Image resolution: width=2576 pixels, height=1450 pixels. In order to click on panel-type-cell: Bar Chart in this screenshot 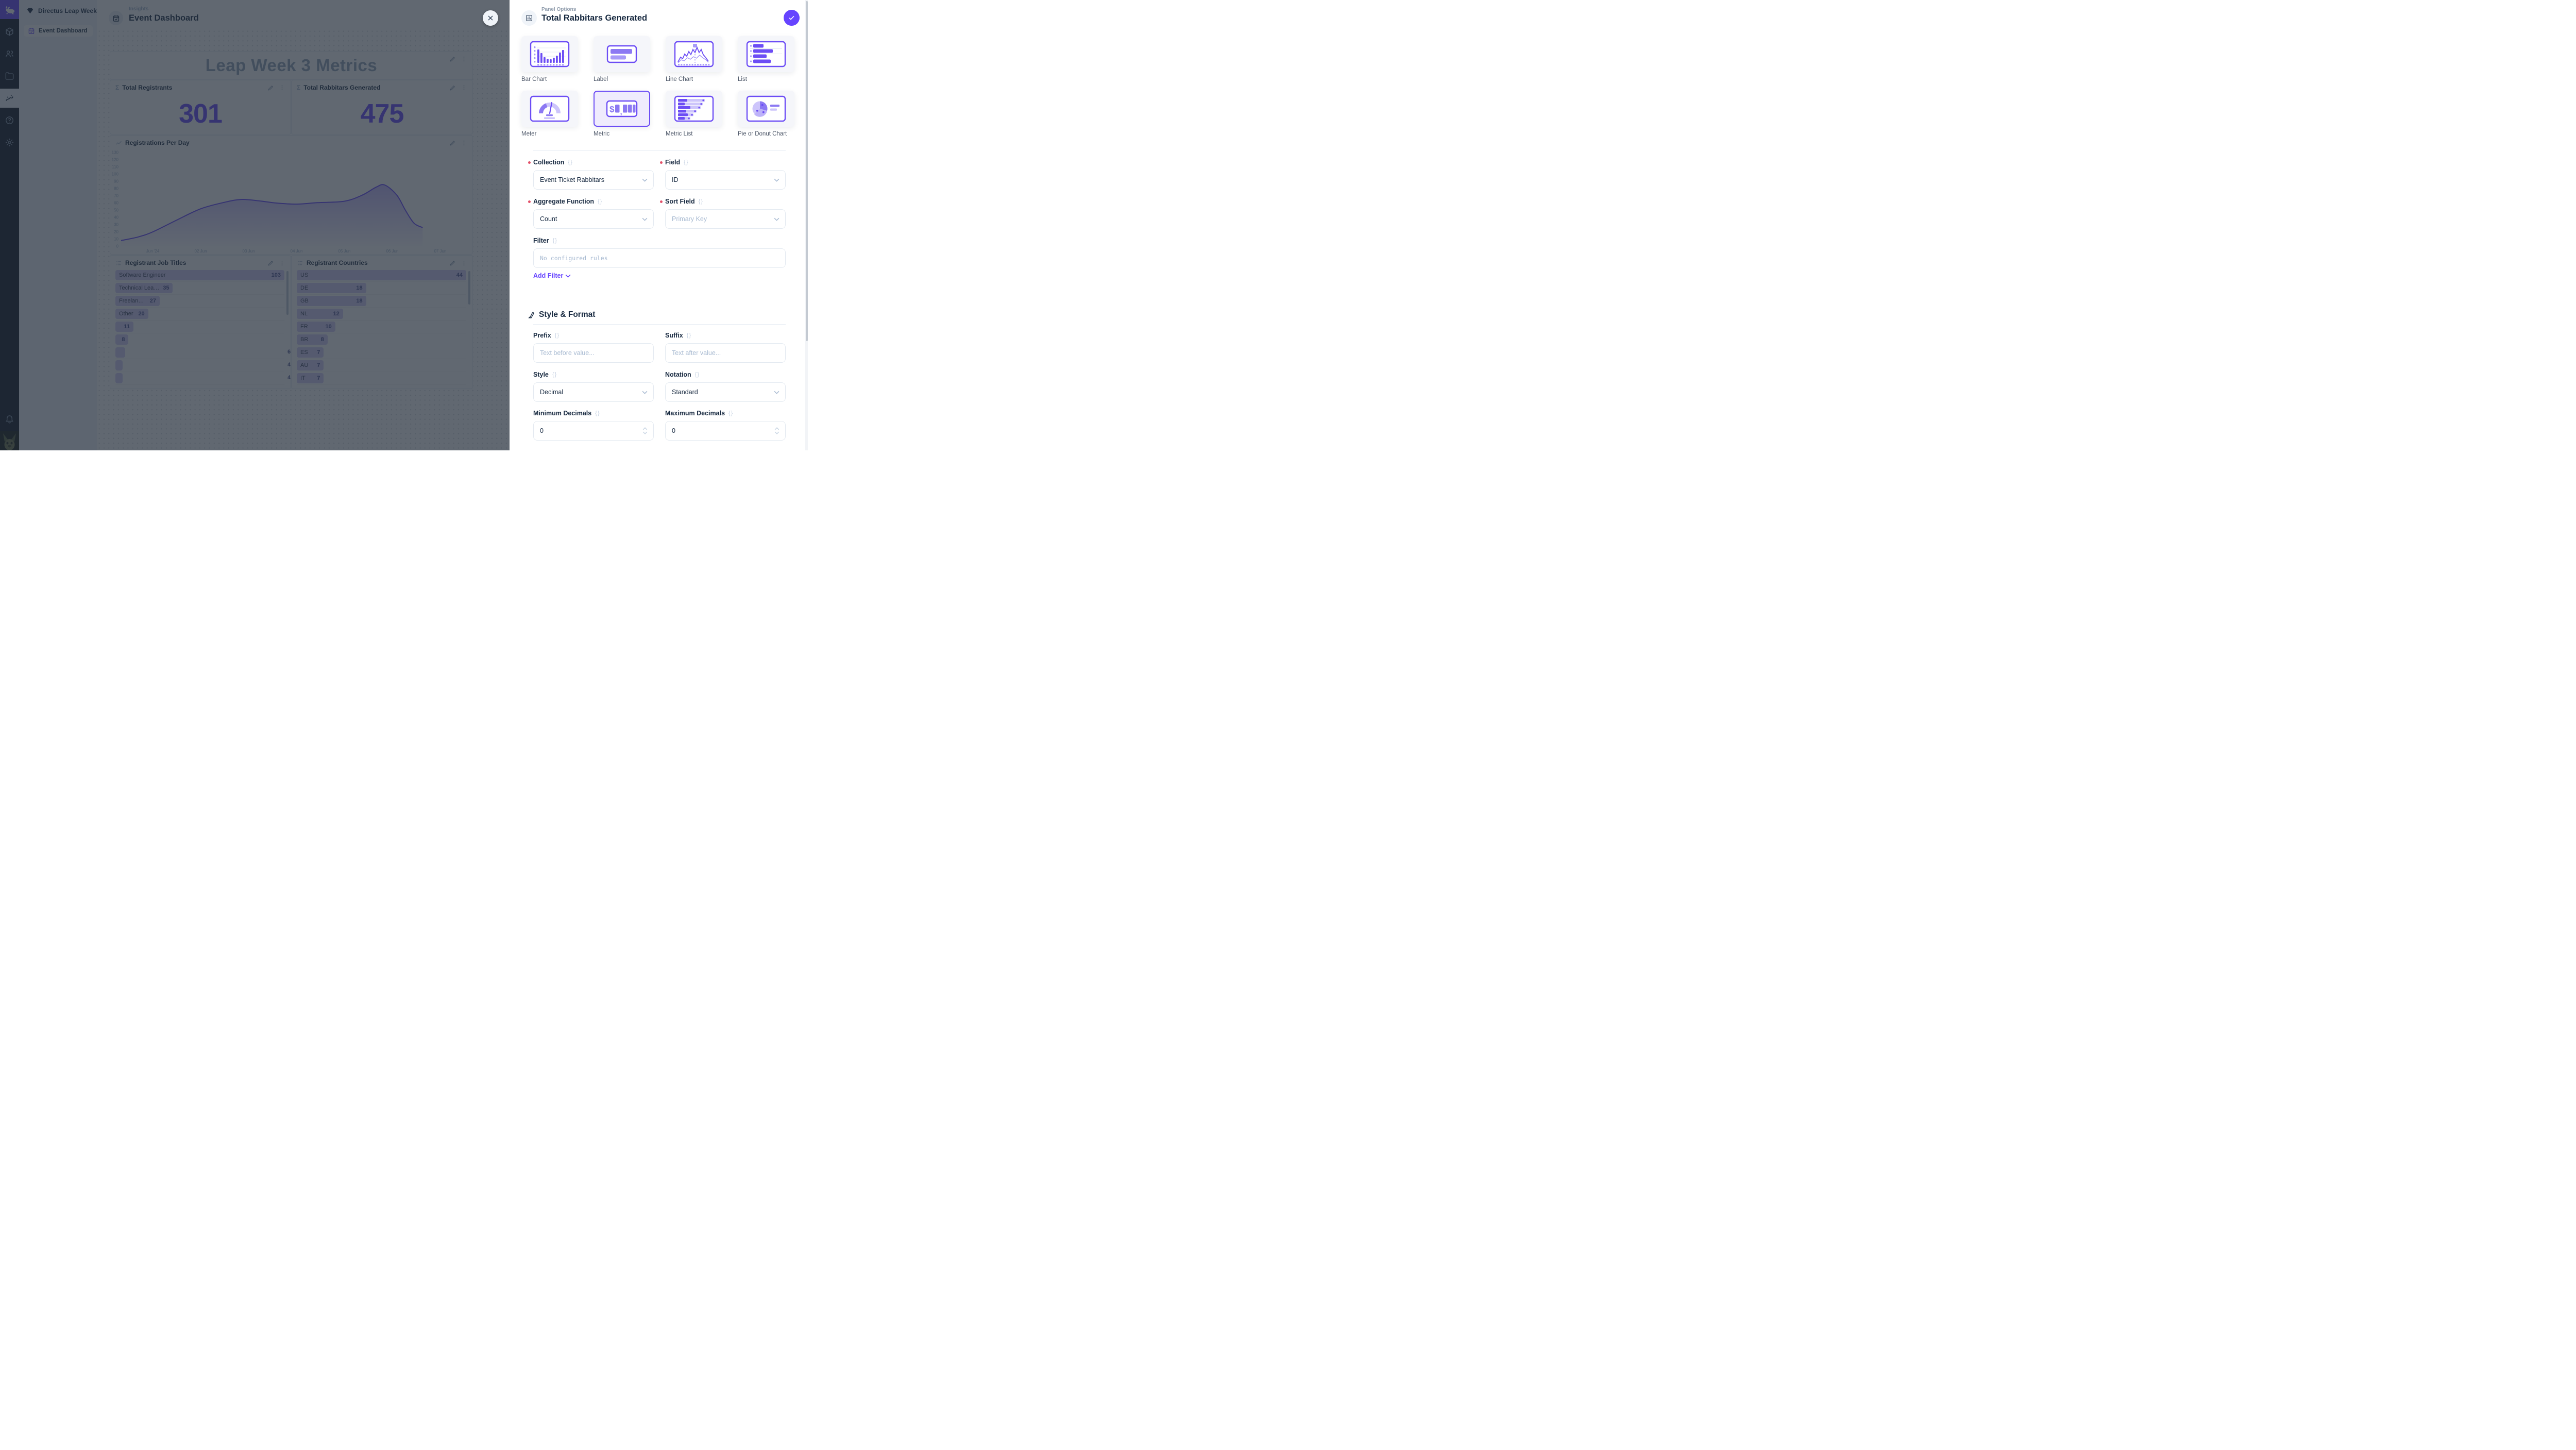, I will do `click(549, 59)`.